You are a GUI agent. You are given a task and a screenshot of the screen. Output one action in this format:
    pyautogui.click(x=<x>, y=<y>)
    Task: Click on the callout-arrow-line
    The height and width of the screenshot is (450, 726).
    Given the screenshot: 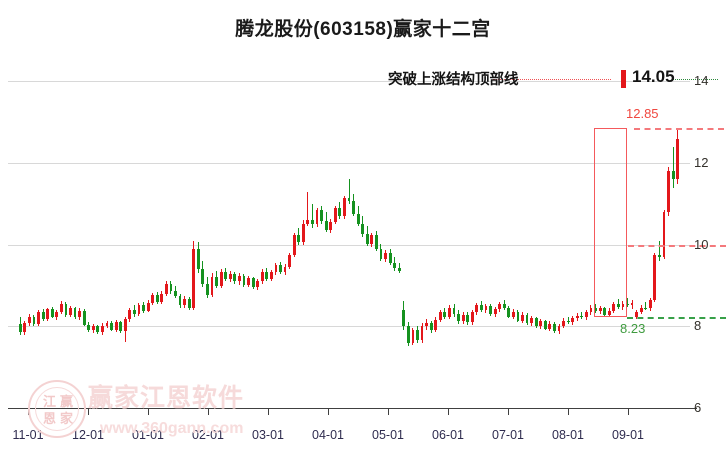 What is the action you would take?
    pyautogui.click(x=552, y=80)
    